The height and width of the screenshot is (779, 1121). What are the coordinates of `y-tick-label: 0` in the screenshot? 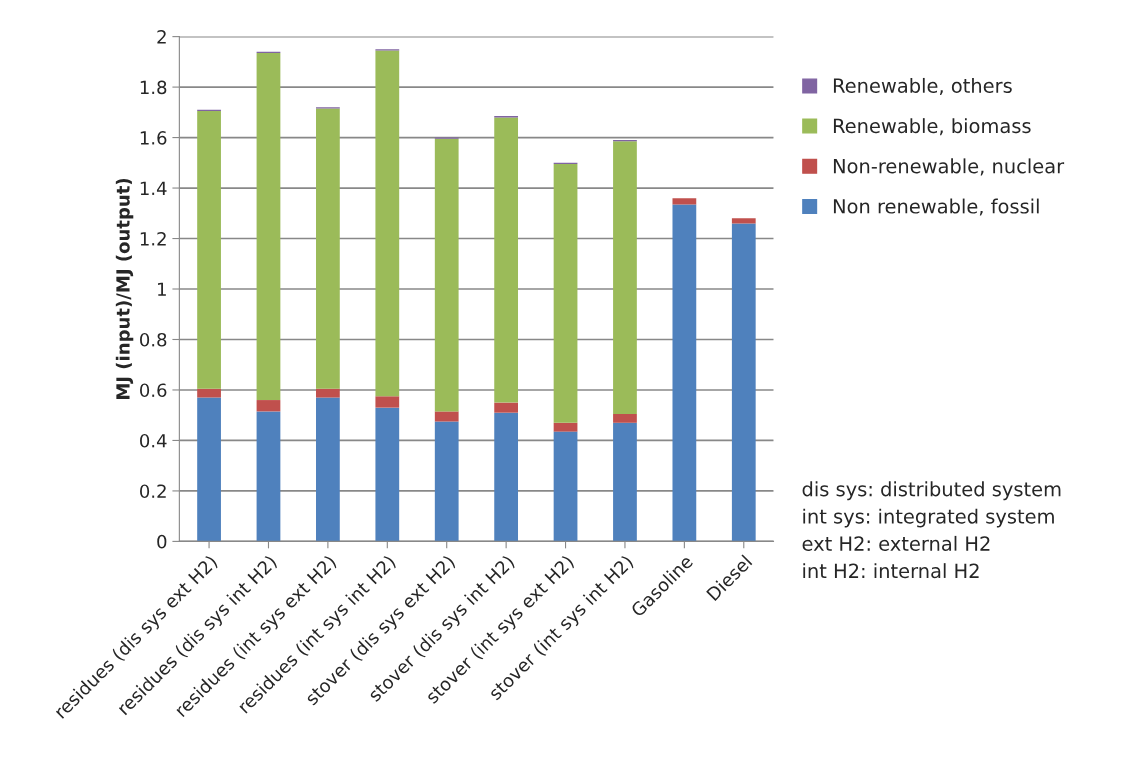 It's located at (162, 541).